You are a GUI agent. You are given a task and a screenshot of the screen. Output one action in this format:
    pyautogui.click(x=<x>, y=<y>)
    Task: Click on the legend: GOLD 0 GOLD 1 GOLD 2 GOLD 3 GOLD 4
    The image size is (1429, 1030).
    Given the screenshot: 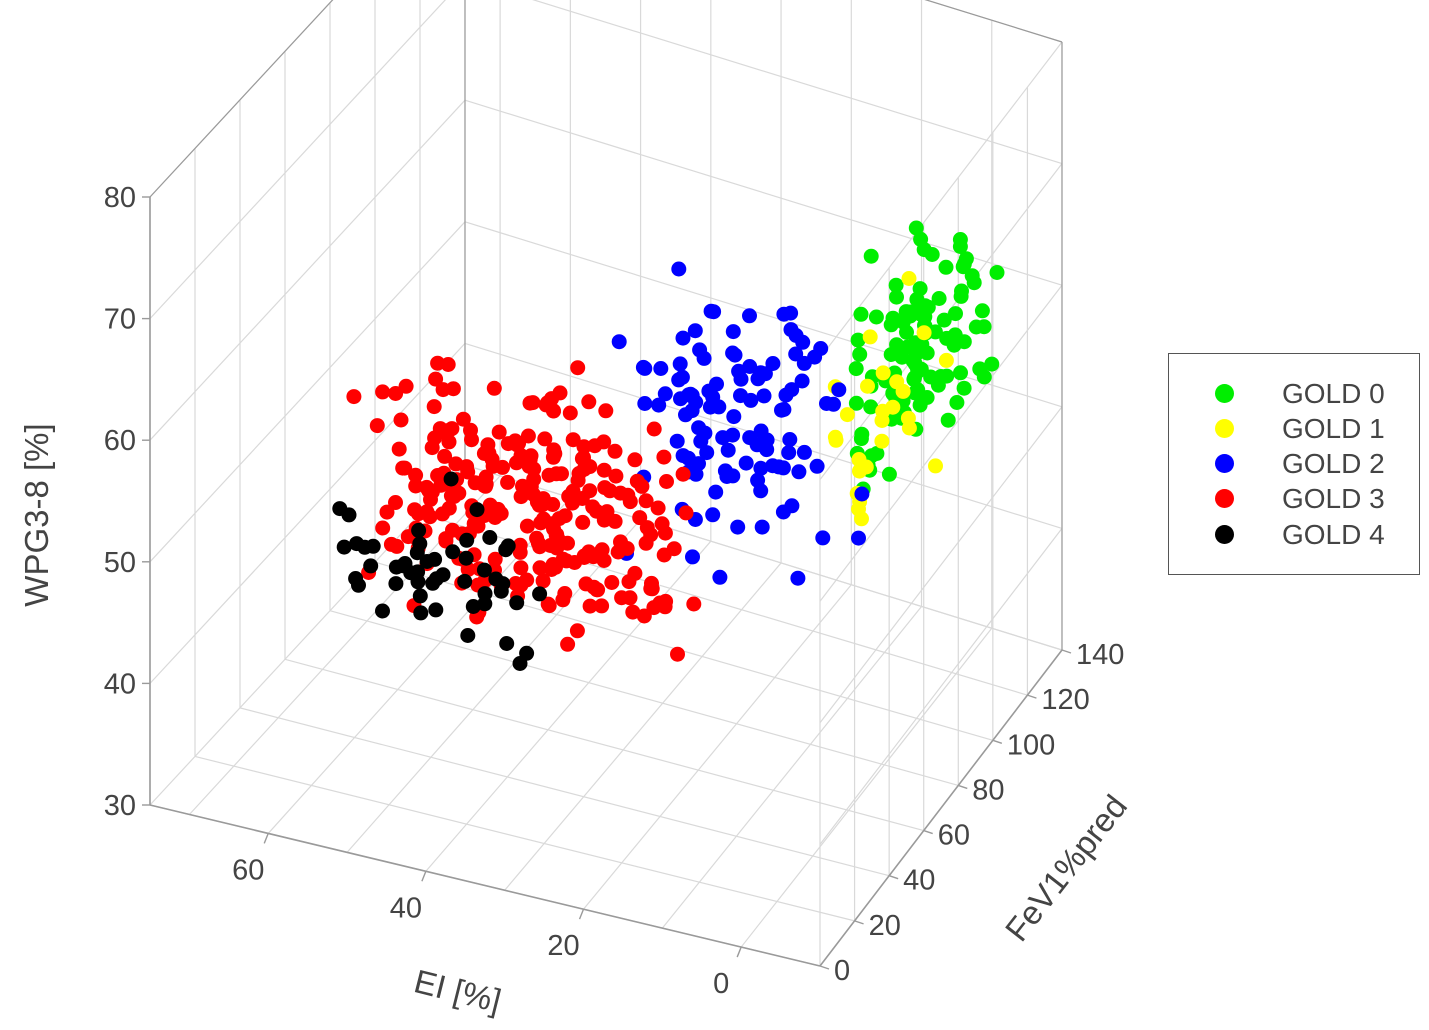 What is the action you would take?
    pyautogui.click(x=1294, y=464)
    